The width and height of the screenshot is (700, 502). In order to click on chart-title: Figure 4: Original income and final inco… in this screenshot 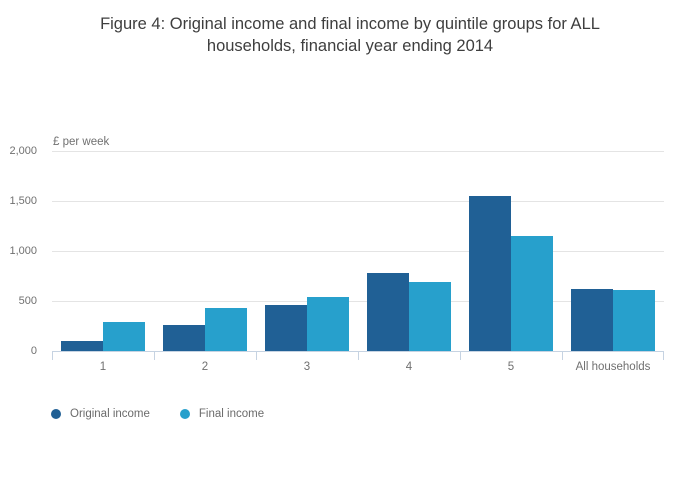, I will do `click(350, 35)`.